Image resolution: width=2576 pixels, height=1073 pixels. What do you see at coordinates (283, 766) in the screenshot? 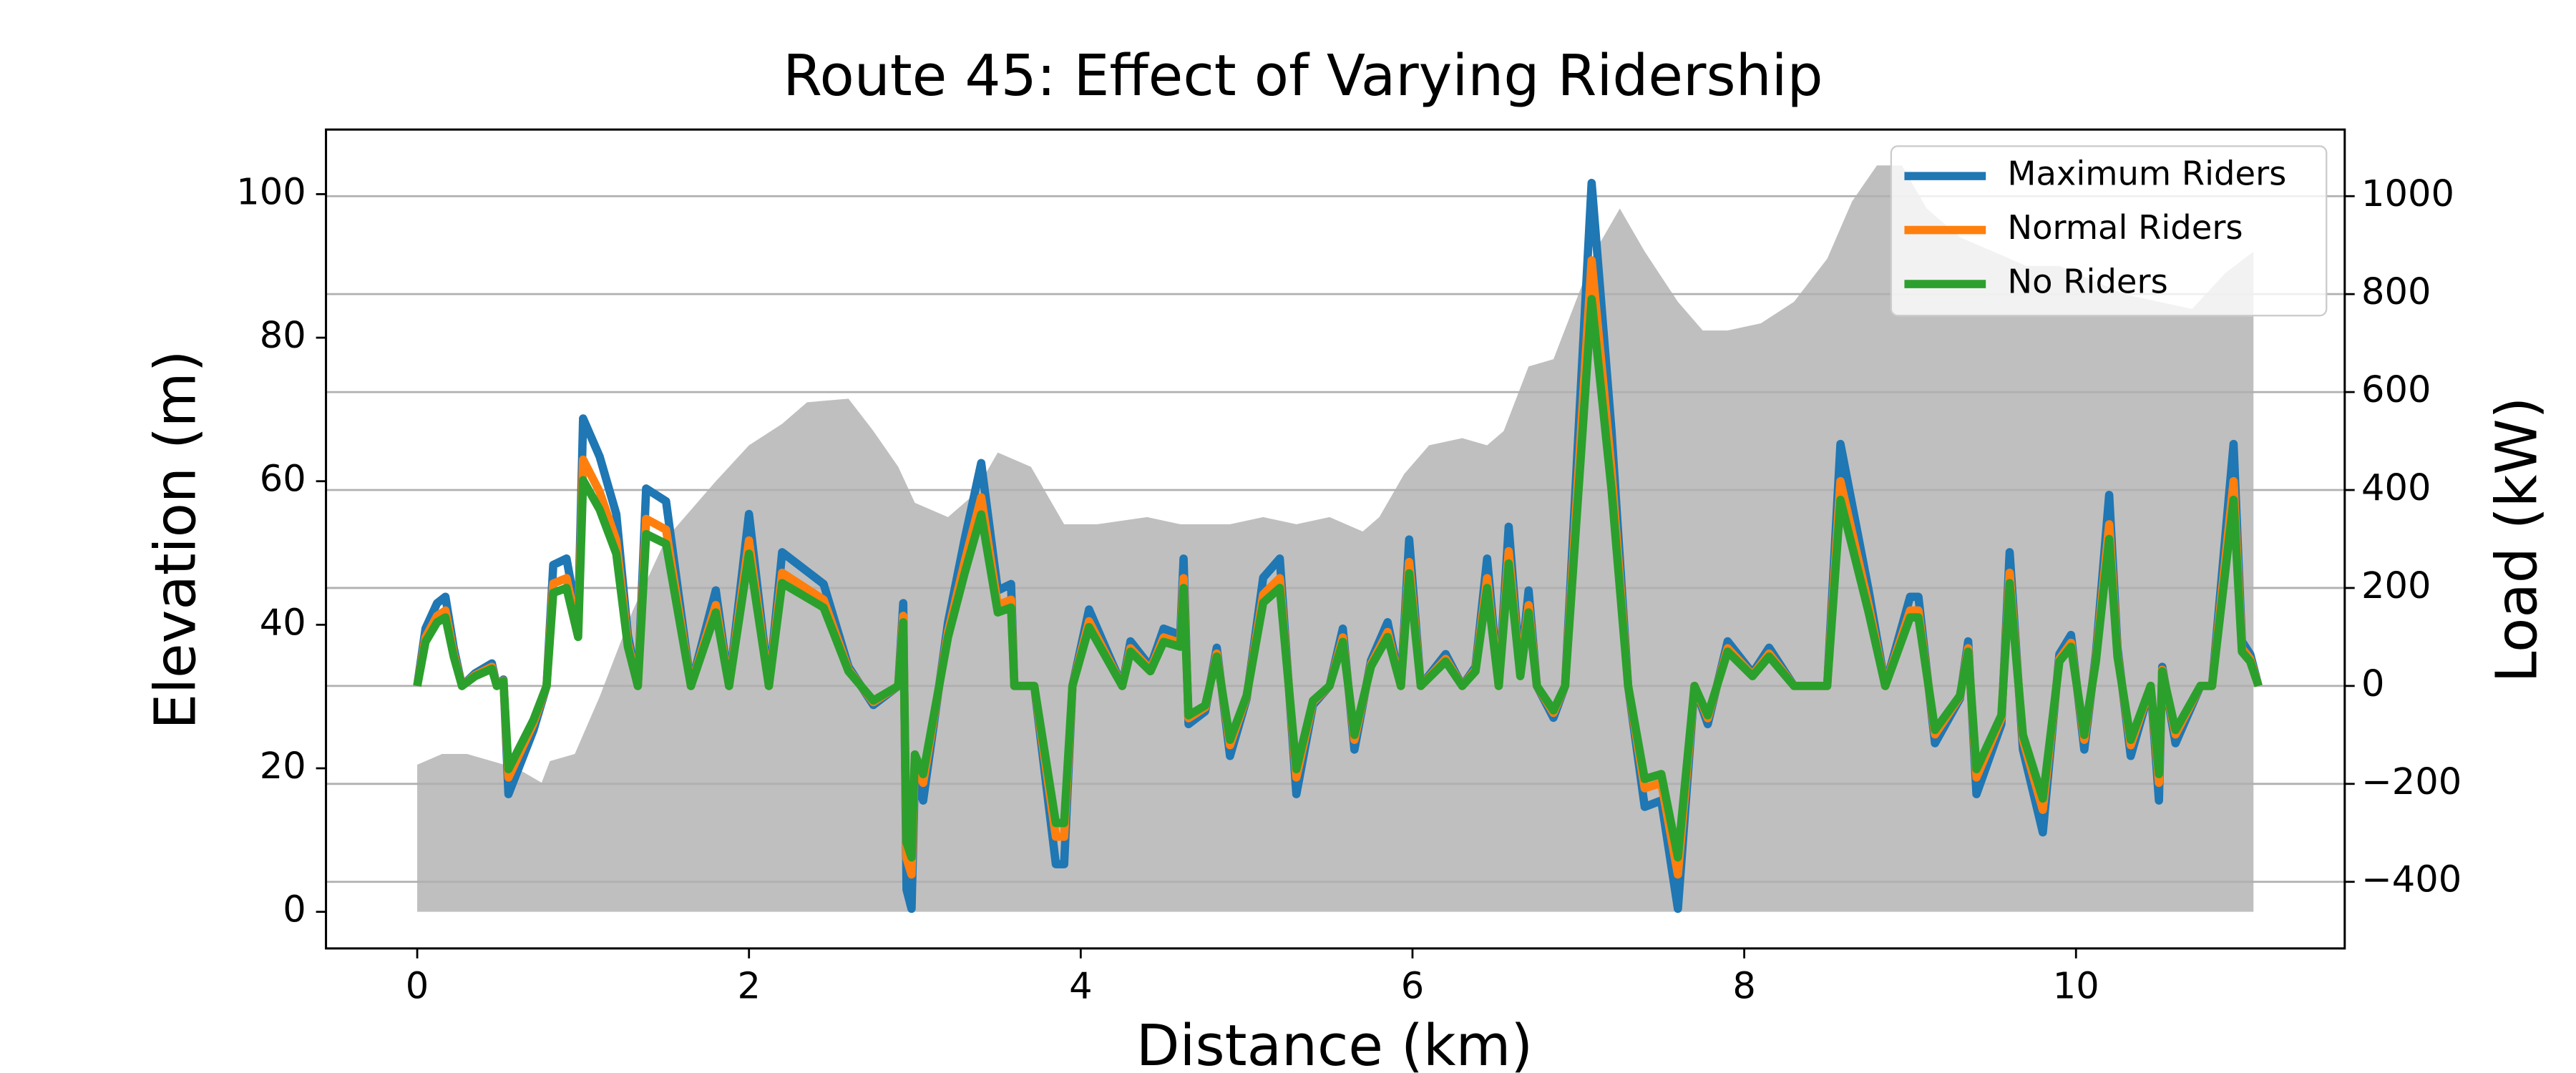
I see `y-tick-label: 20` at bounding box center [283, 766].